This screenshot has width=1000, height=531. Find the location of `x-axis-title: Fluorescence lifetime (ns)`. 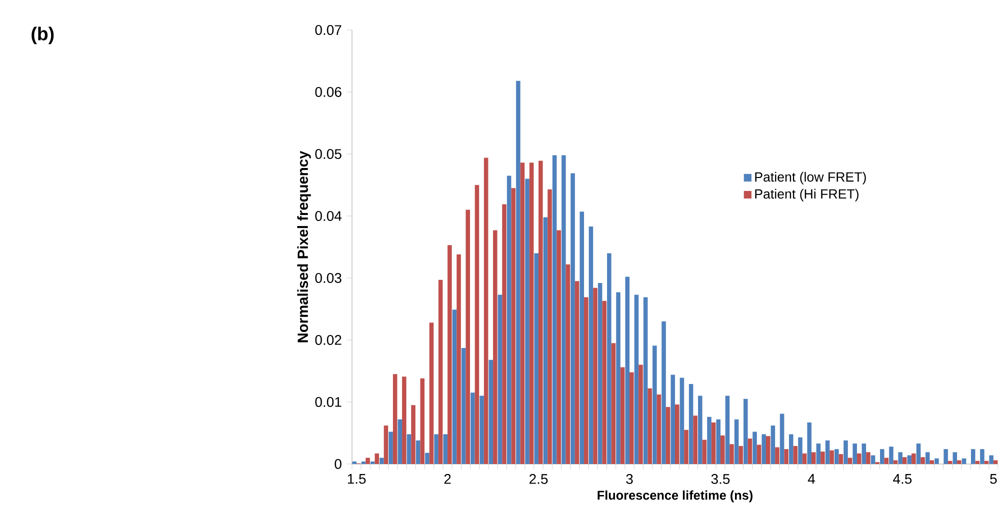

x-axis-title: Fluorescence lifetime (ns) is located at coordinates (675, 496).